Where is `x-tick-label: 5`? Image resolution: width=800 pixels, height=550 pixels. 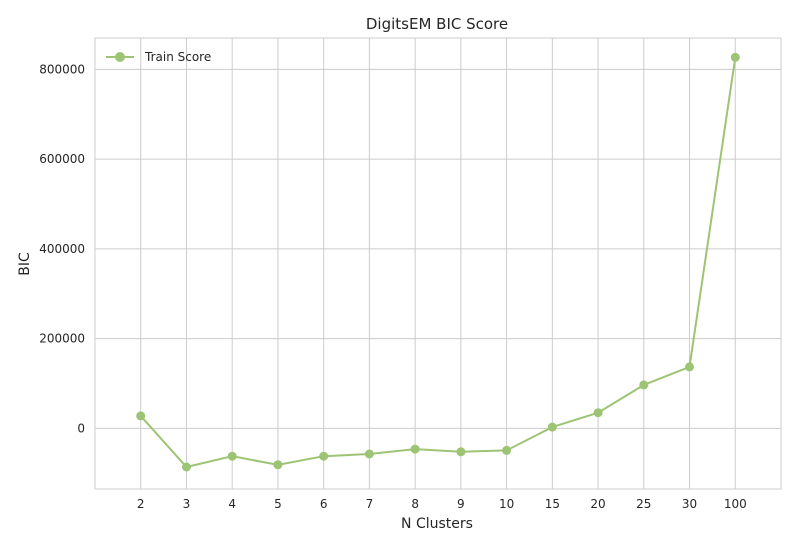
x-tick-label: 5 is located at coordinates (278, 504).